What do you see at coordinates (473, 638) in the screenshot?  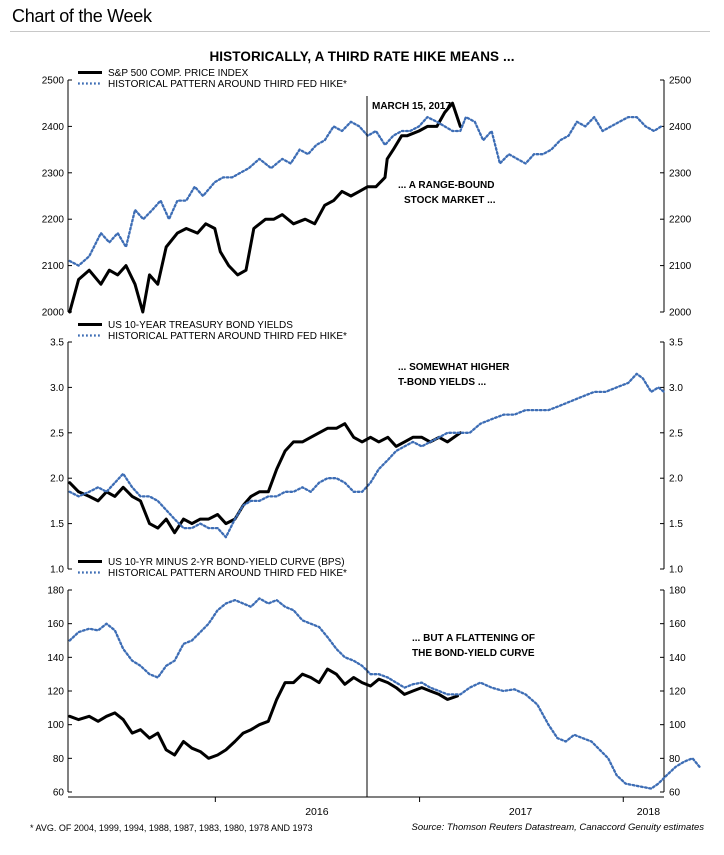 I see `chart-annotation: ... BUT A FLATTENING OF` at bounding box center [473, 638].